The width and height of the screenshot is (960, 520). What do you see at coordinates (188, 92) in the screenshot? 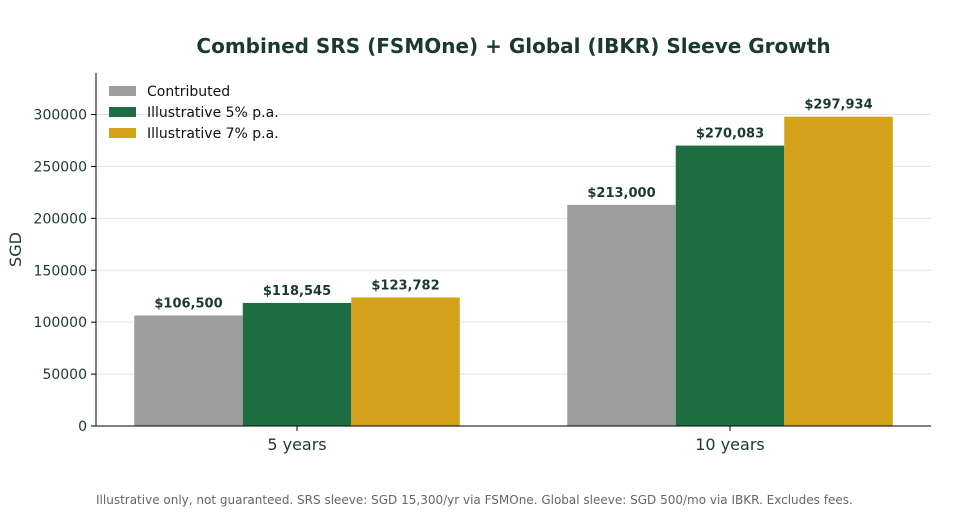
I see `legend-entry: Contributed` at bounding box center [188, 92].